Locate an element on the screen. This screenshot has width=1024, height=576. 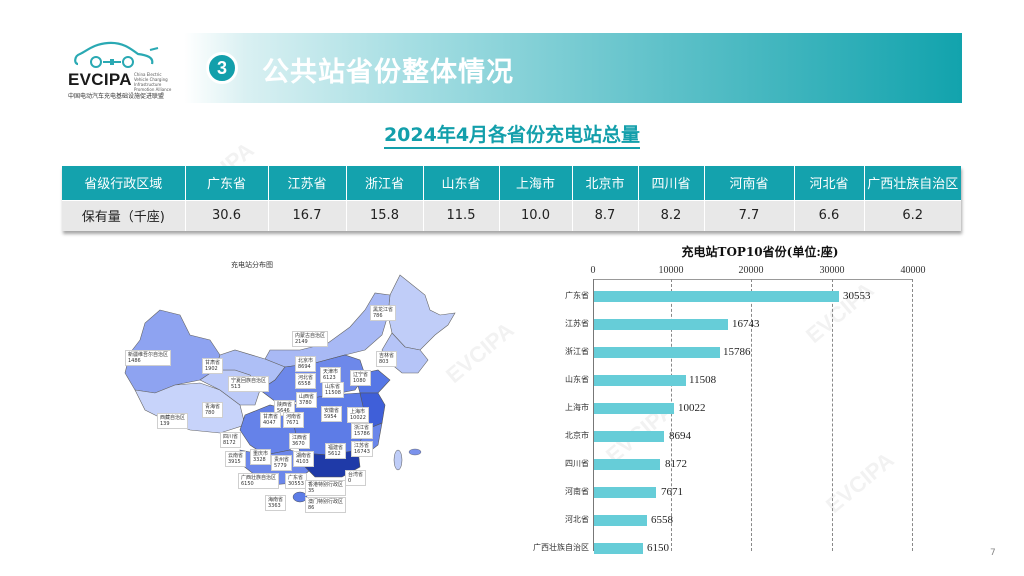
table-header-cell: 浙江省 is located at coordinates (385, 183).